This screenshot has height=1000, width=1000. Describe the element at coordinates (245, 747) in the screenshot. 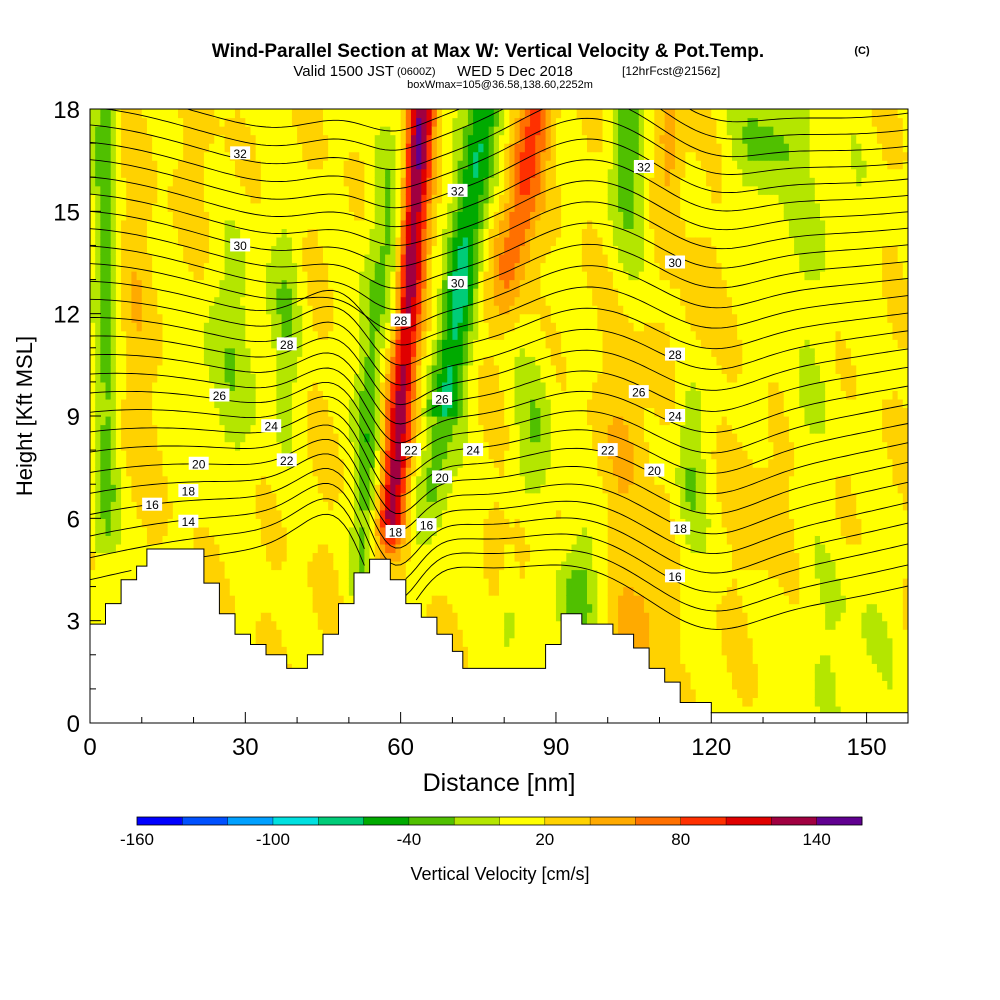

I see `x-tick-label: 30` at that location.